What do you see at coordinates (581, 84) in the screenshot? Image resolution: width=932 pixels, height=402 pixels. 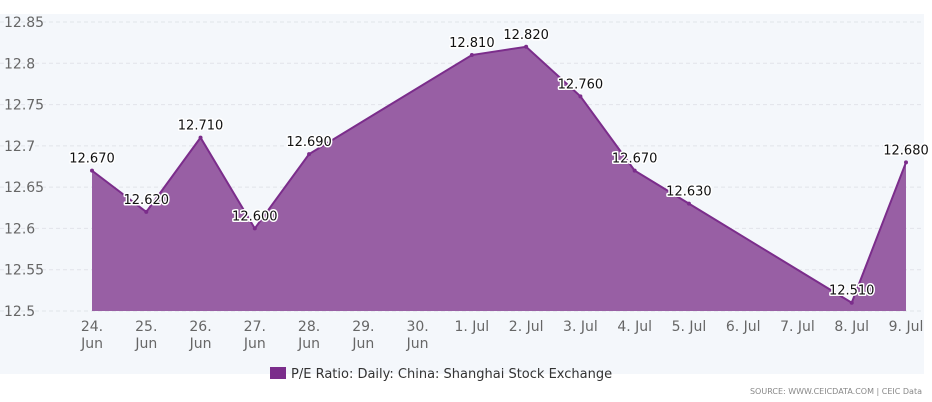 I see `data-label: 12.760` at bounding box center [581, 84].